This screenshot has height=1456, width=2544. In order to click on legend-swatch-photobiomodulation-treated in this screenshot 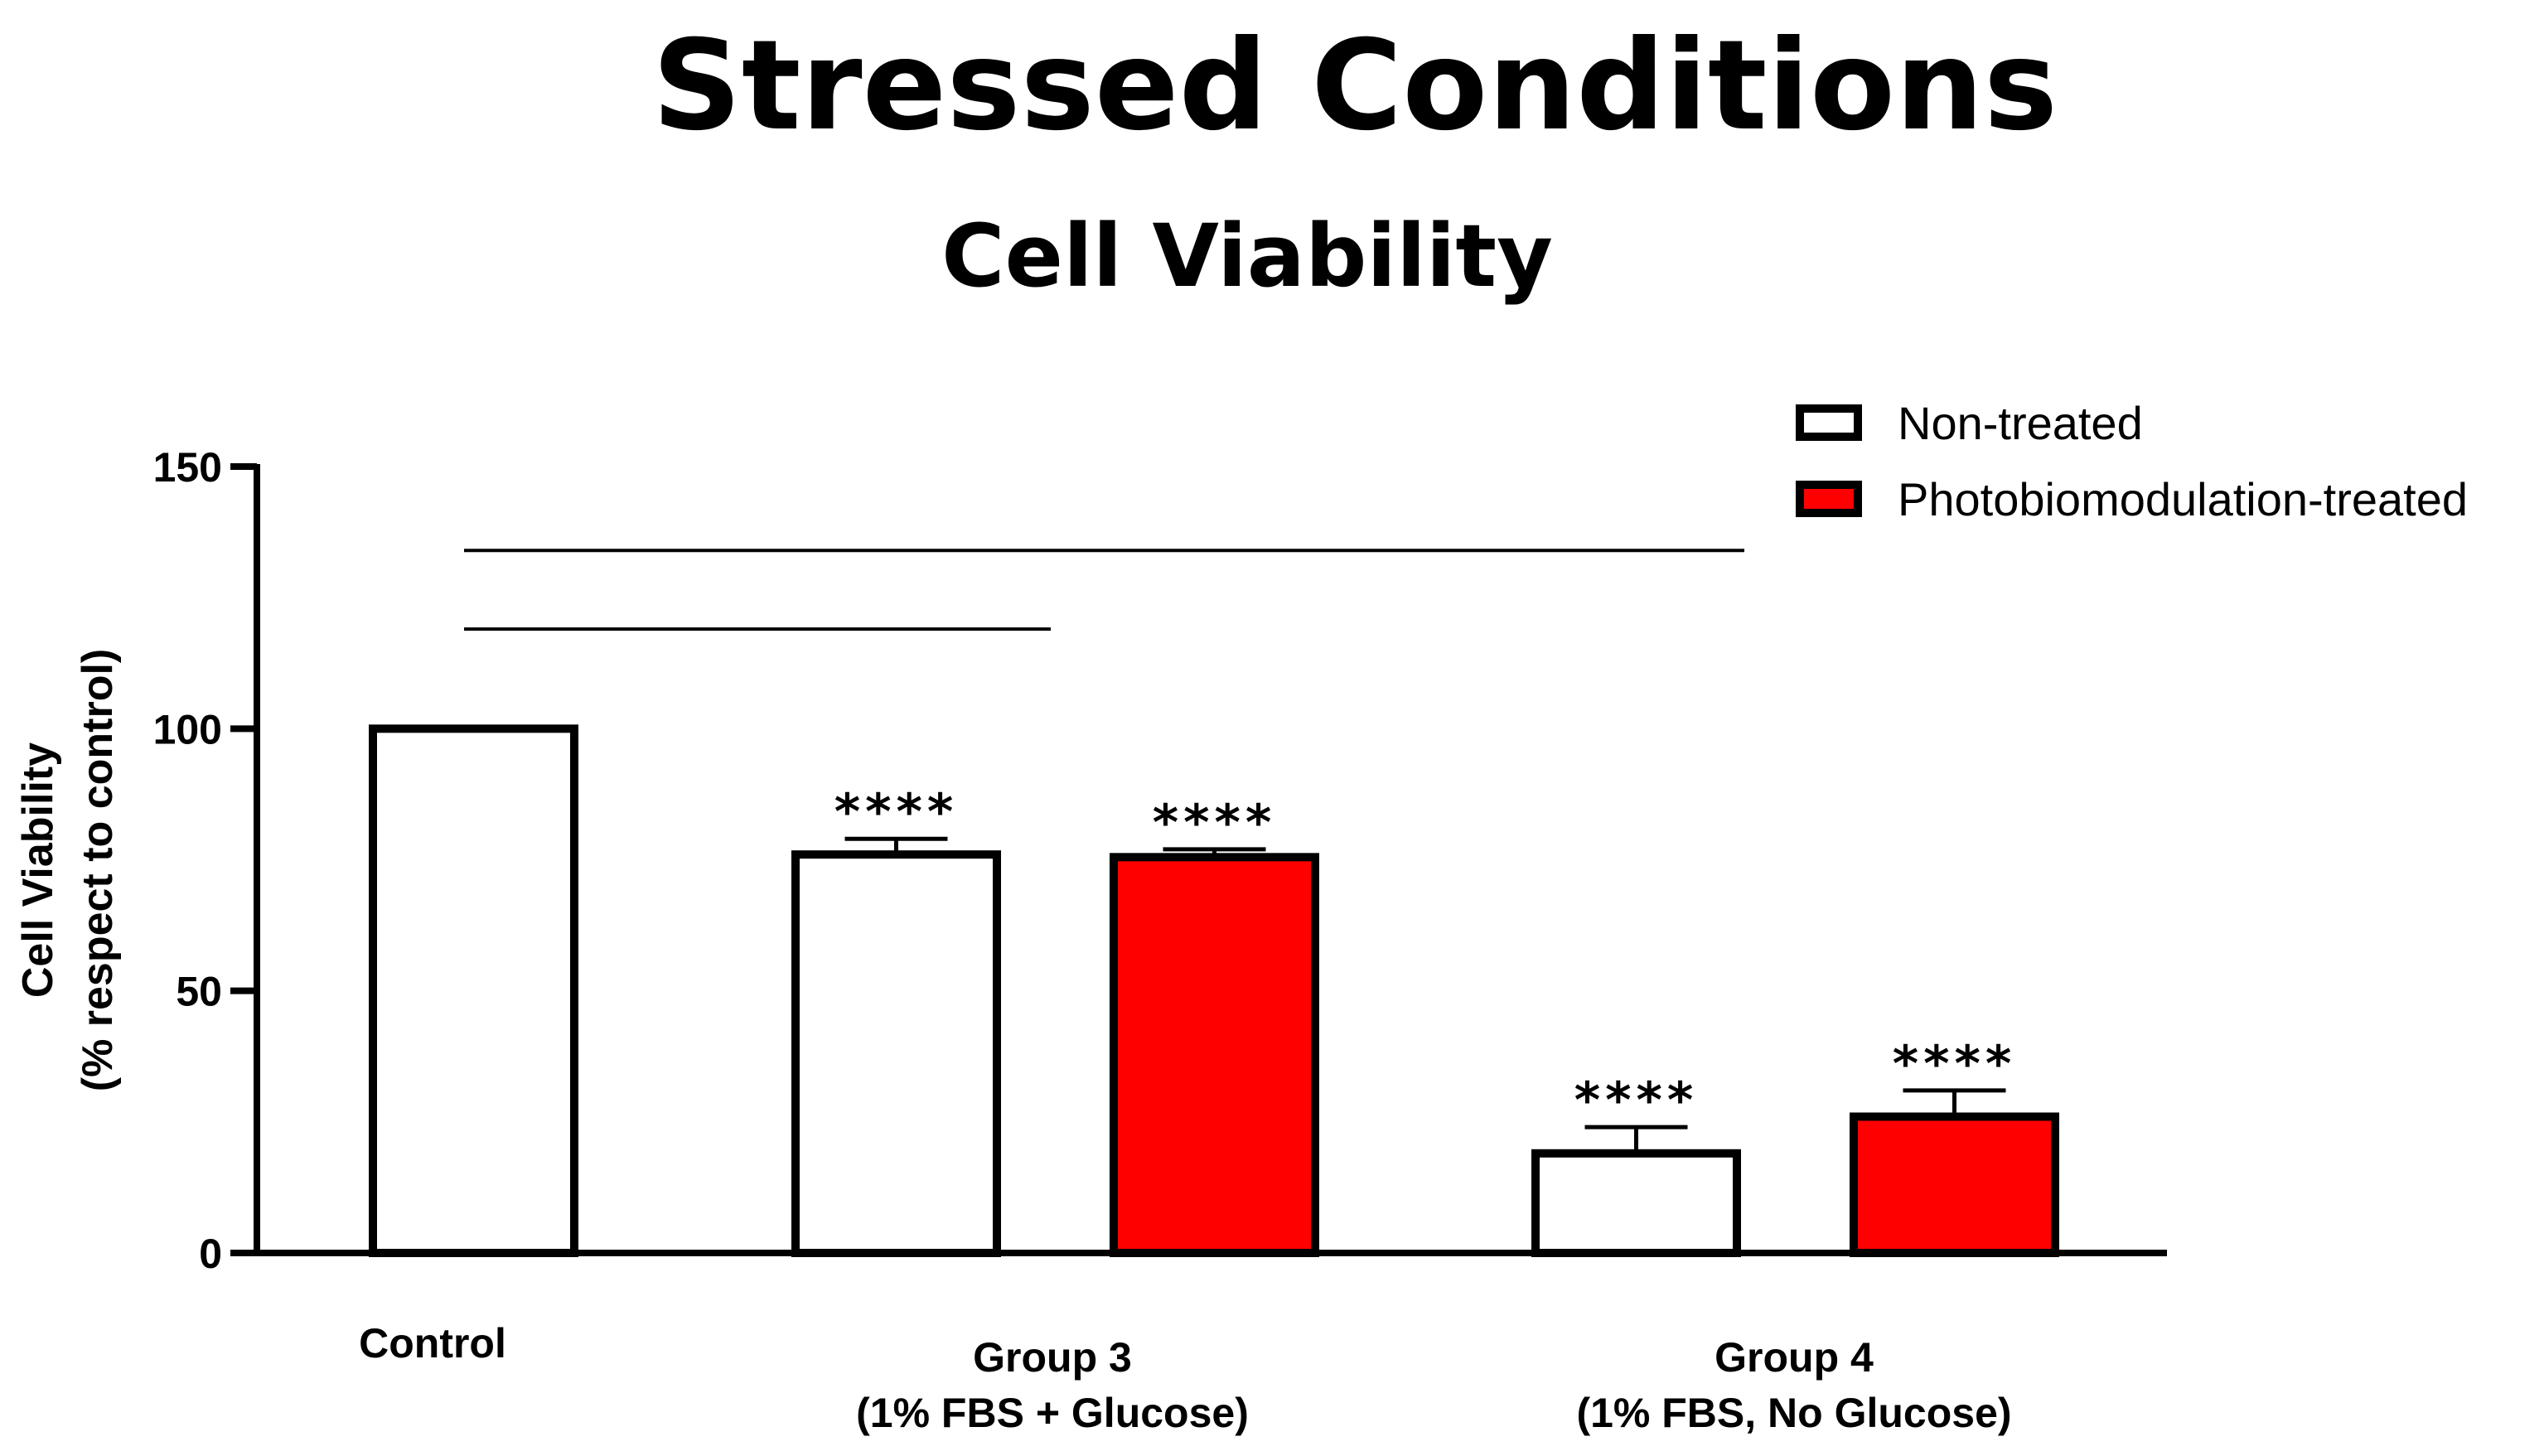, I will do `click(1829, 499)`.